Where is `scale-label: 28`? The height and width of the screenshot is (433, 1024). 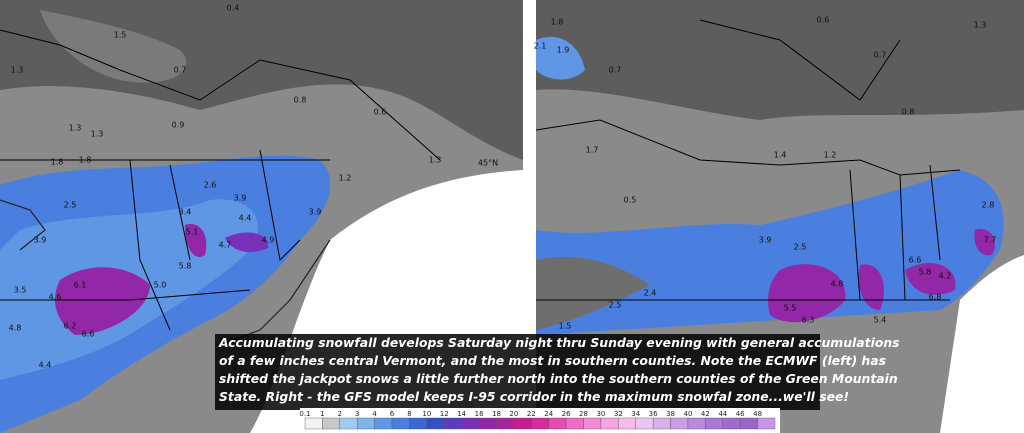 scale-label: 28 is located at coordinates (583, 414).